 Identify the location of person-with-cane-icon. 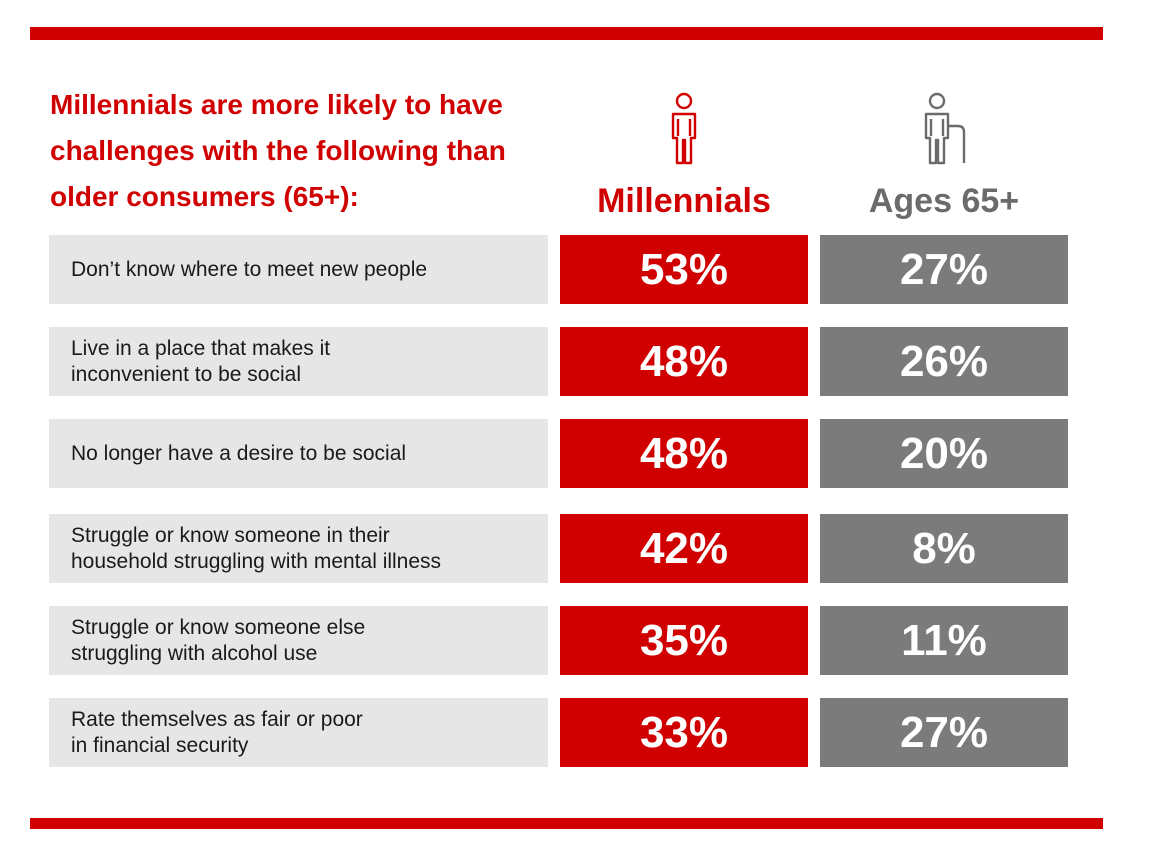
(945, 128).